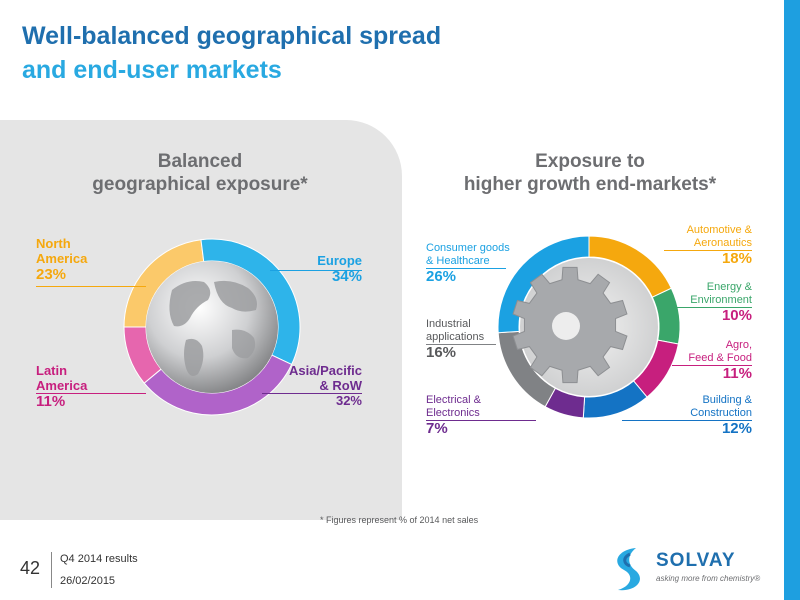 Image resolution: width=800 pixels, height=600 pixels. Describe the element at coordinates (91, 286) in the screenshot. I see `rule-north-america` at that location.